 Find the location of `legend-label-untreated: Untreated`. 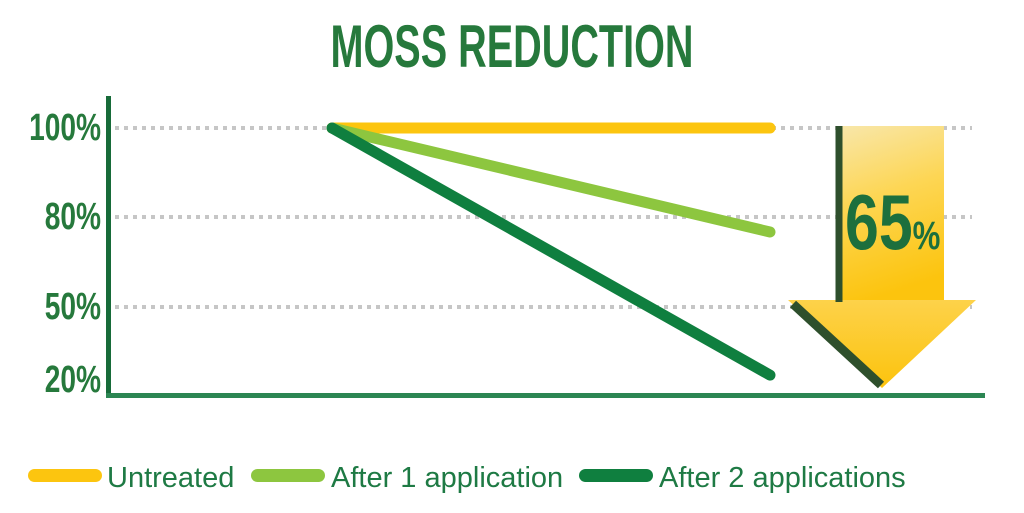

legend-label-untreated: Untreated is located at coordinates (171, 478).